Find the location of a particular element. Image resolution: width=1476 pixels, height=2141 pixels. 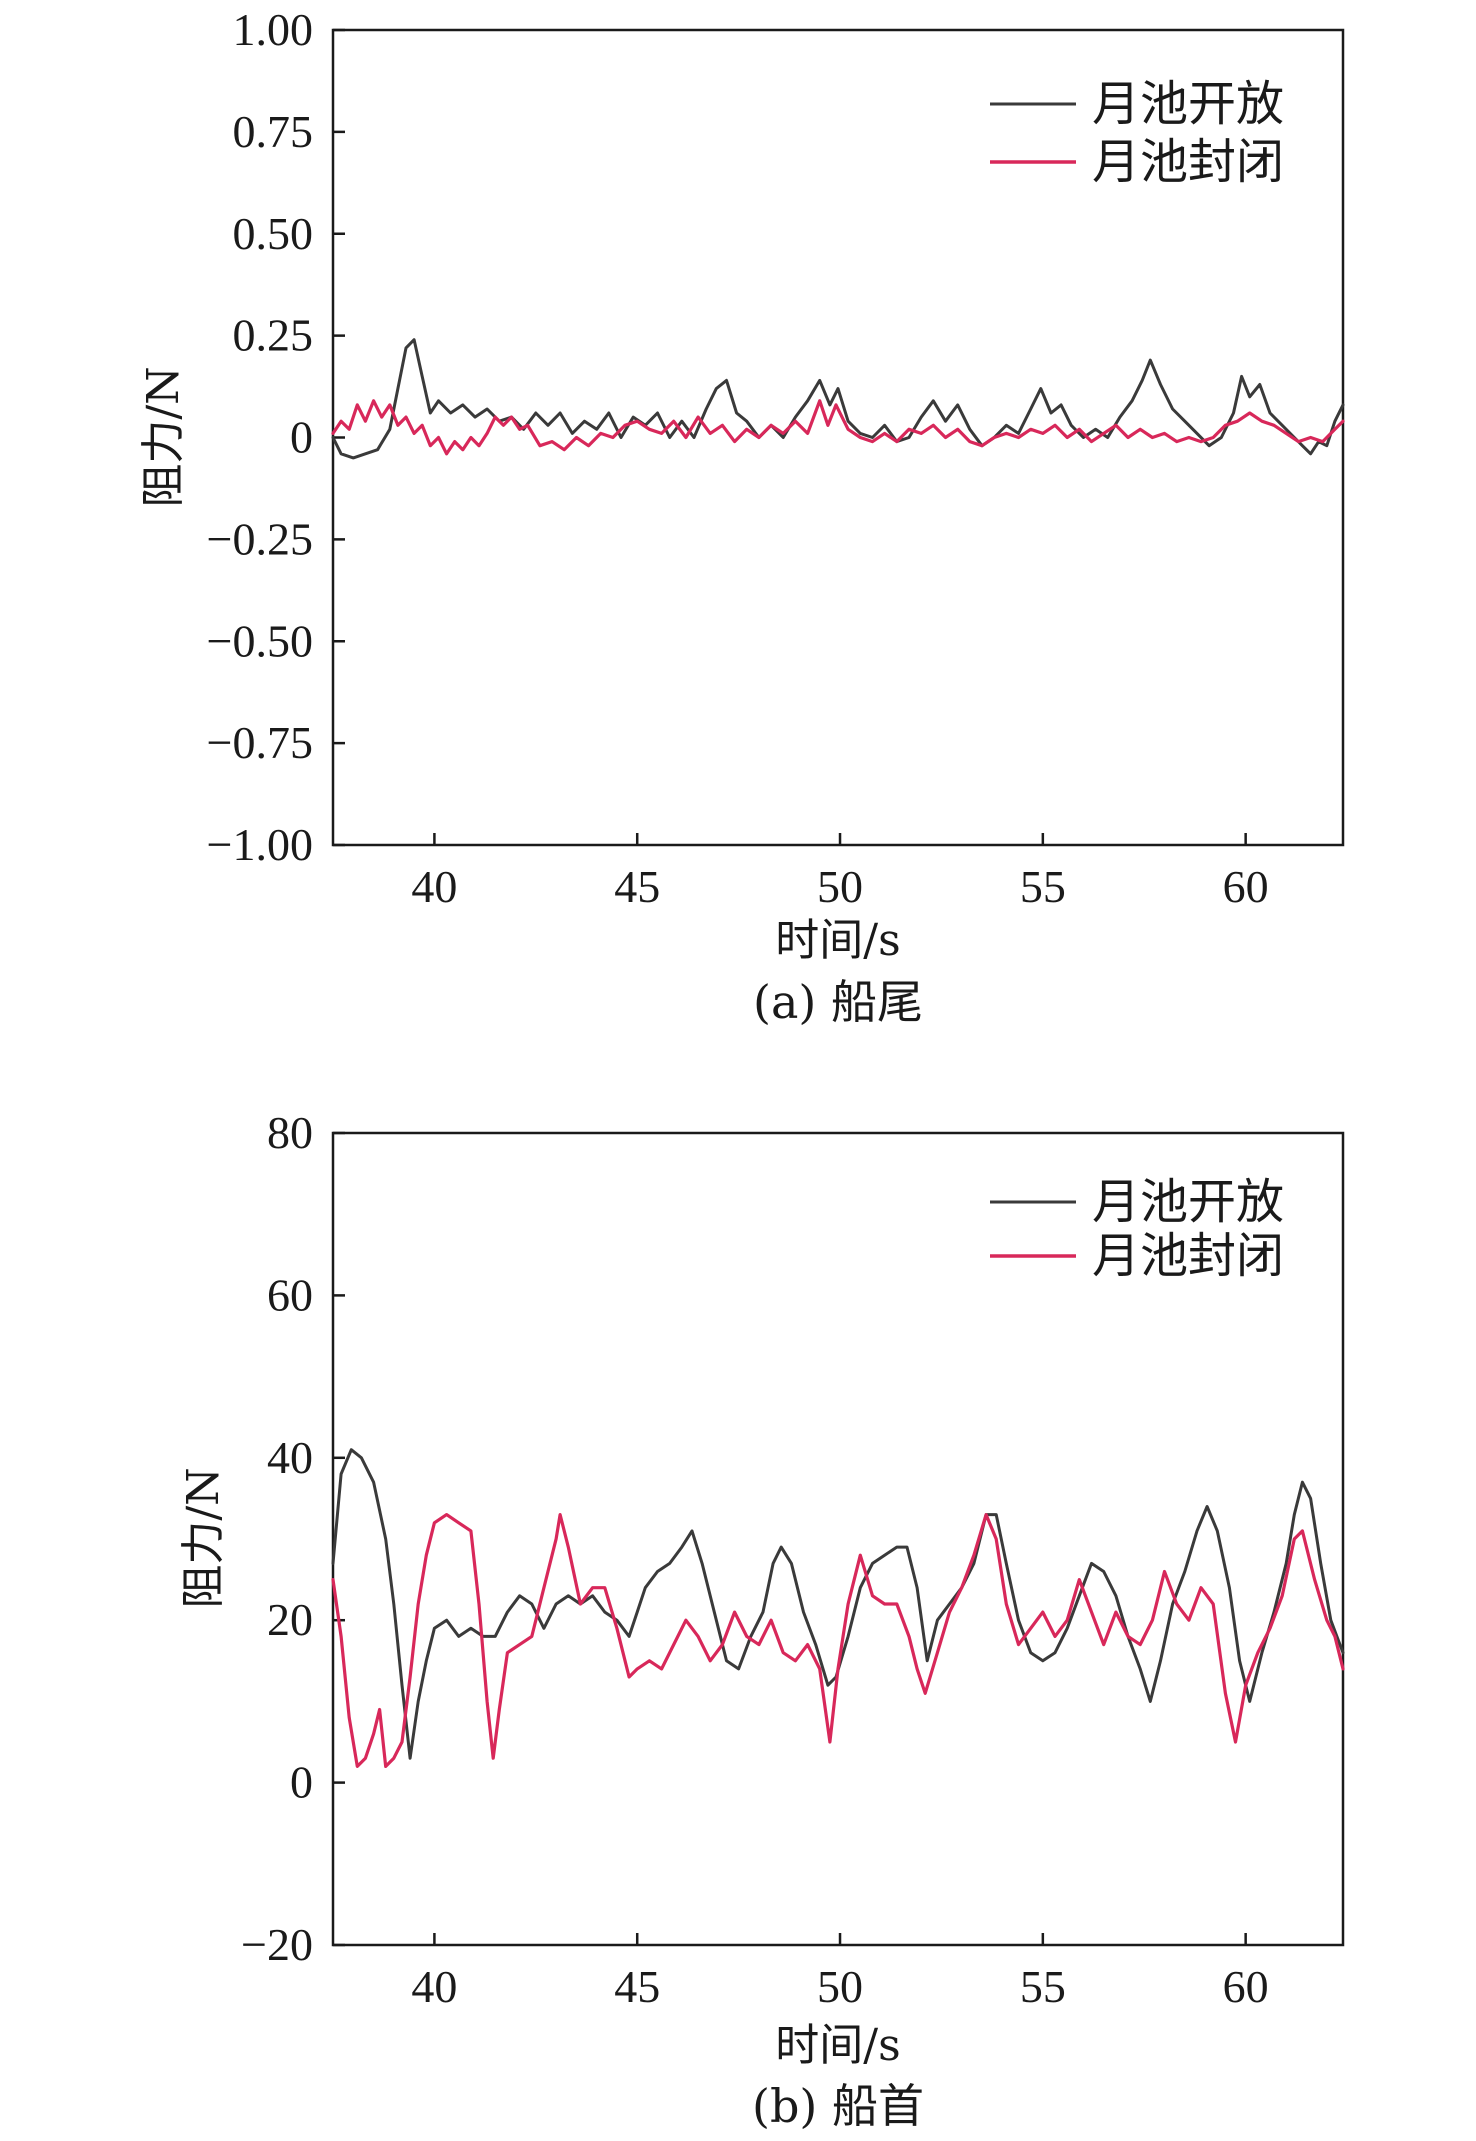

y-tick-label: 60 is located at coordinates (290, 1294).